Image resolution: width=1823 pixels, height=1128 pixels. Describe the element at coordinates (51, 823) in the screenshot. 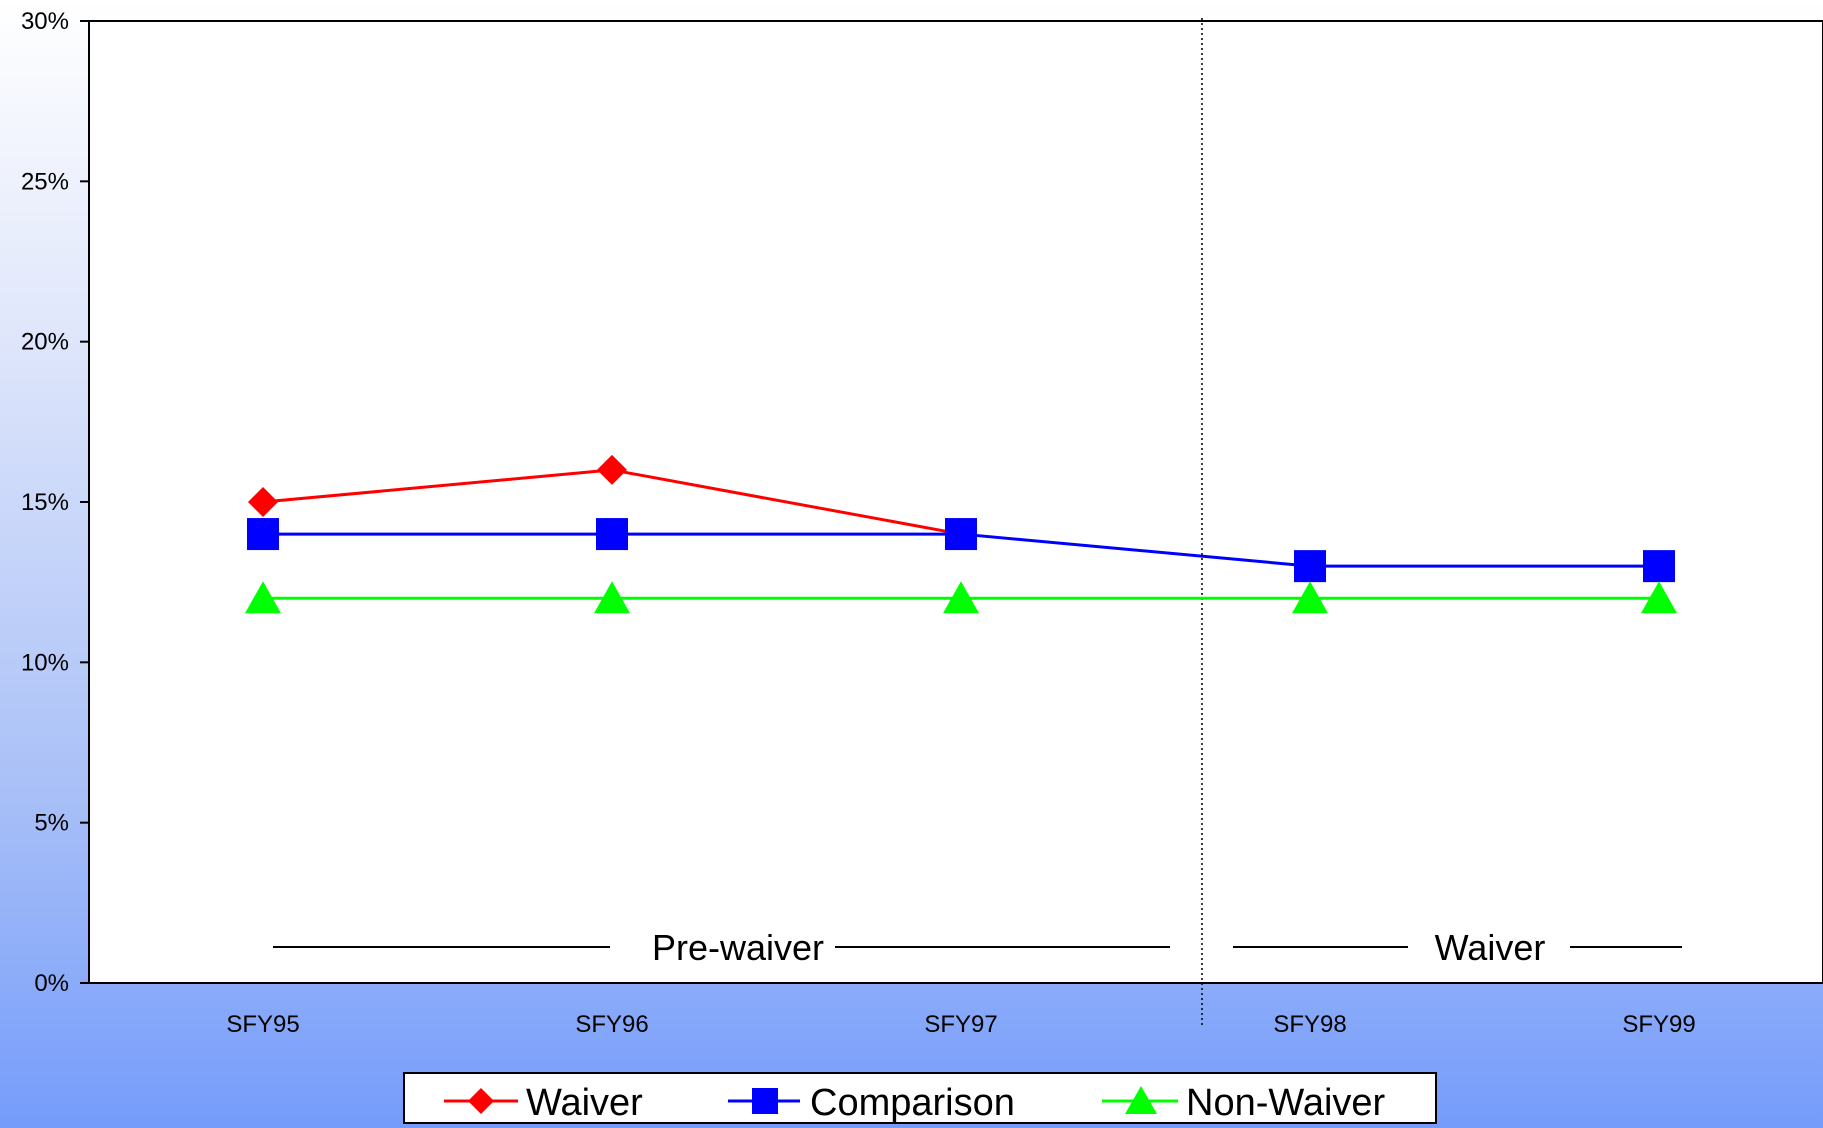

I see `y-tick-label: 5%` at that location.